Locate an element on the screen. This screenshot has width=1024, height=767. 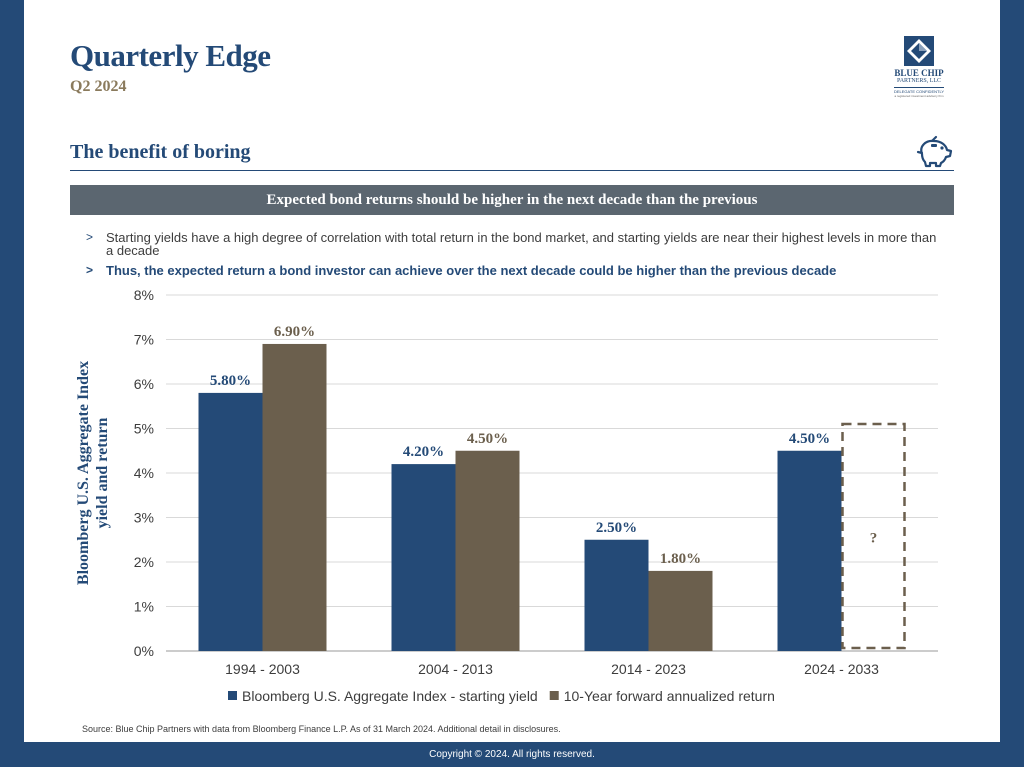
y-tick-label: 1% is located at coordinates (144, 607).